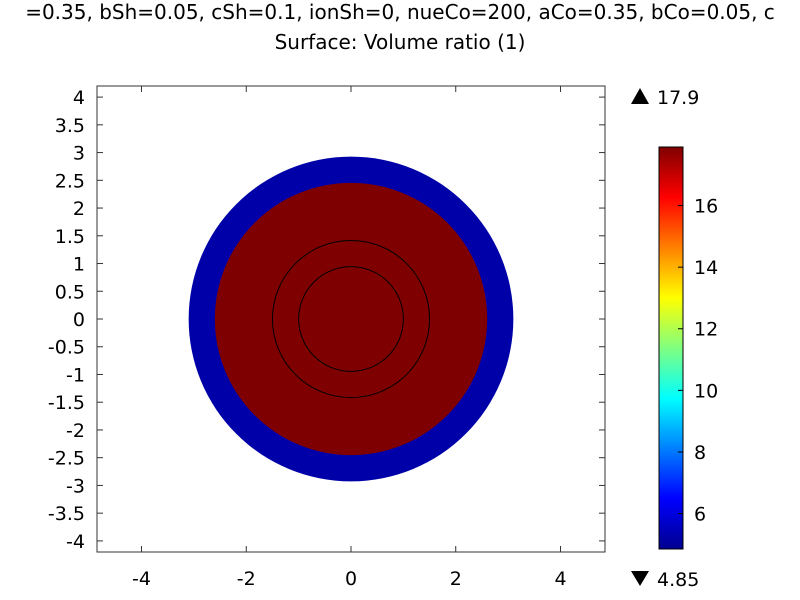 This screenshot has height=600, width=800. What do you see at coordinates (79, 320) in the screenshot?
I see `y-tick-label: 0` at bounding box center [79, 320].